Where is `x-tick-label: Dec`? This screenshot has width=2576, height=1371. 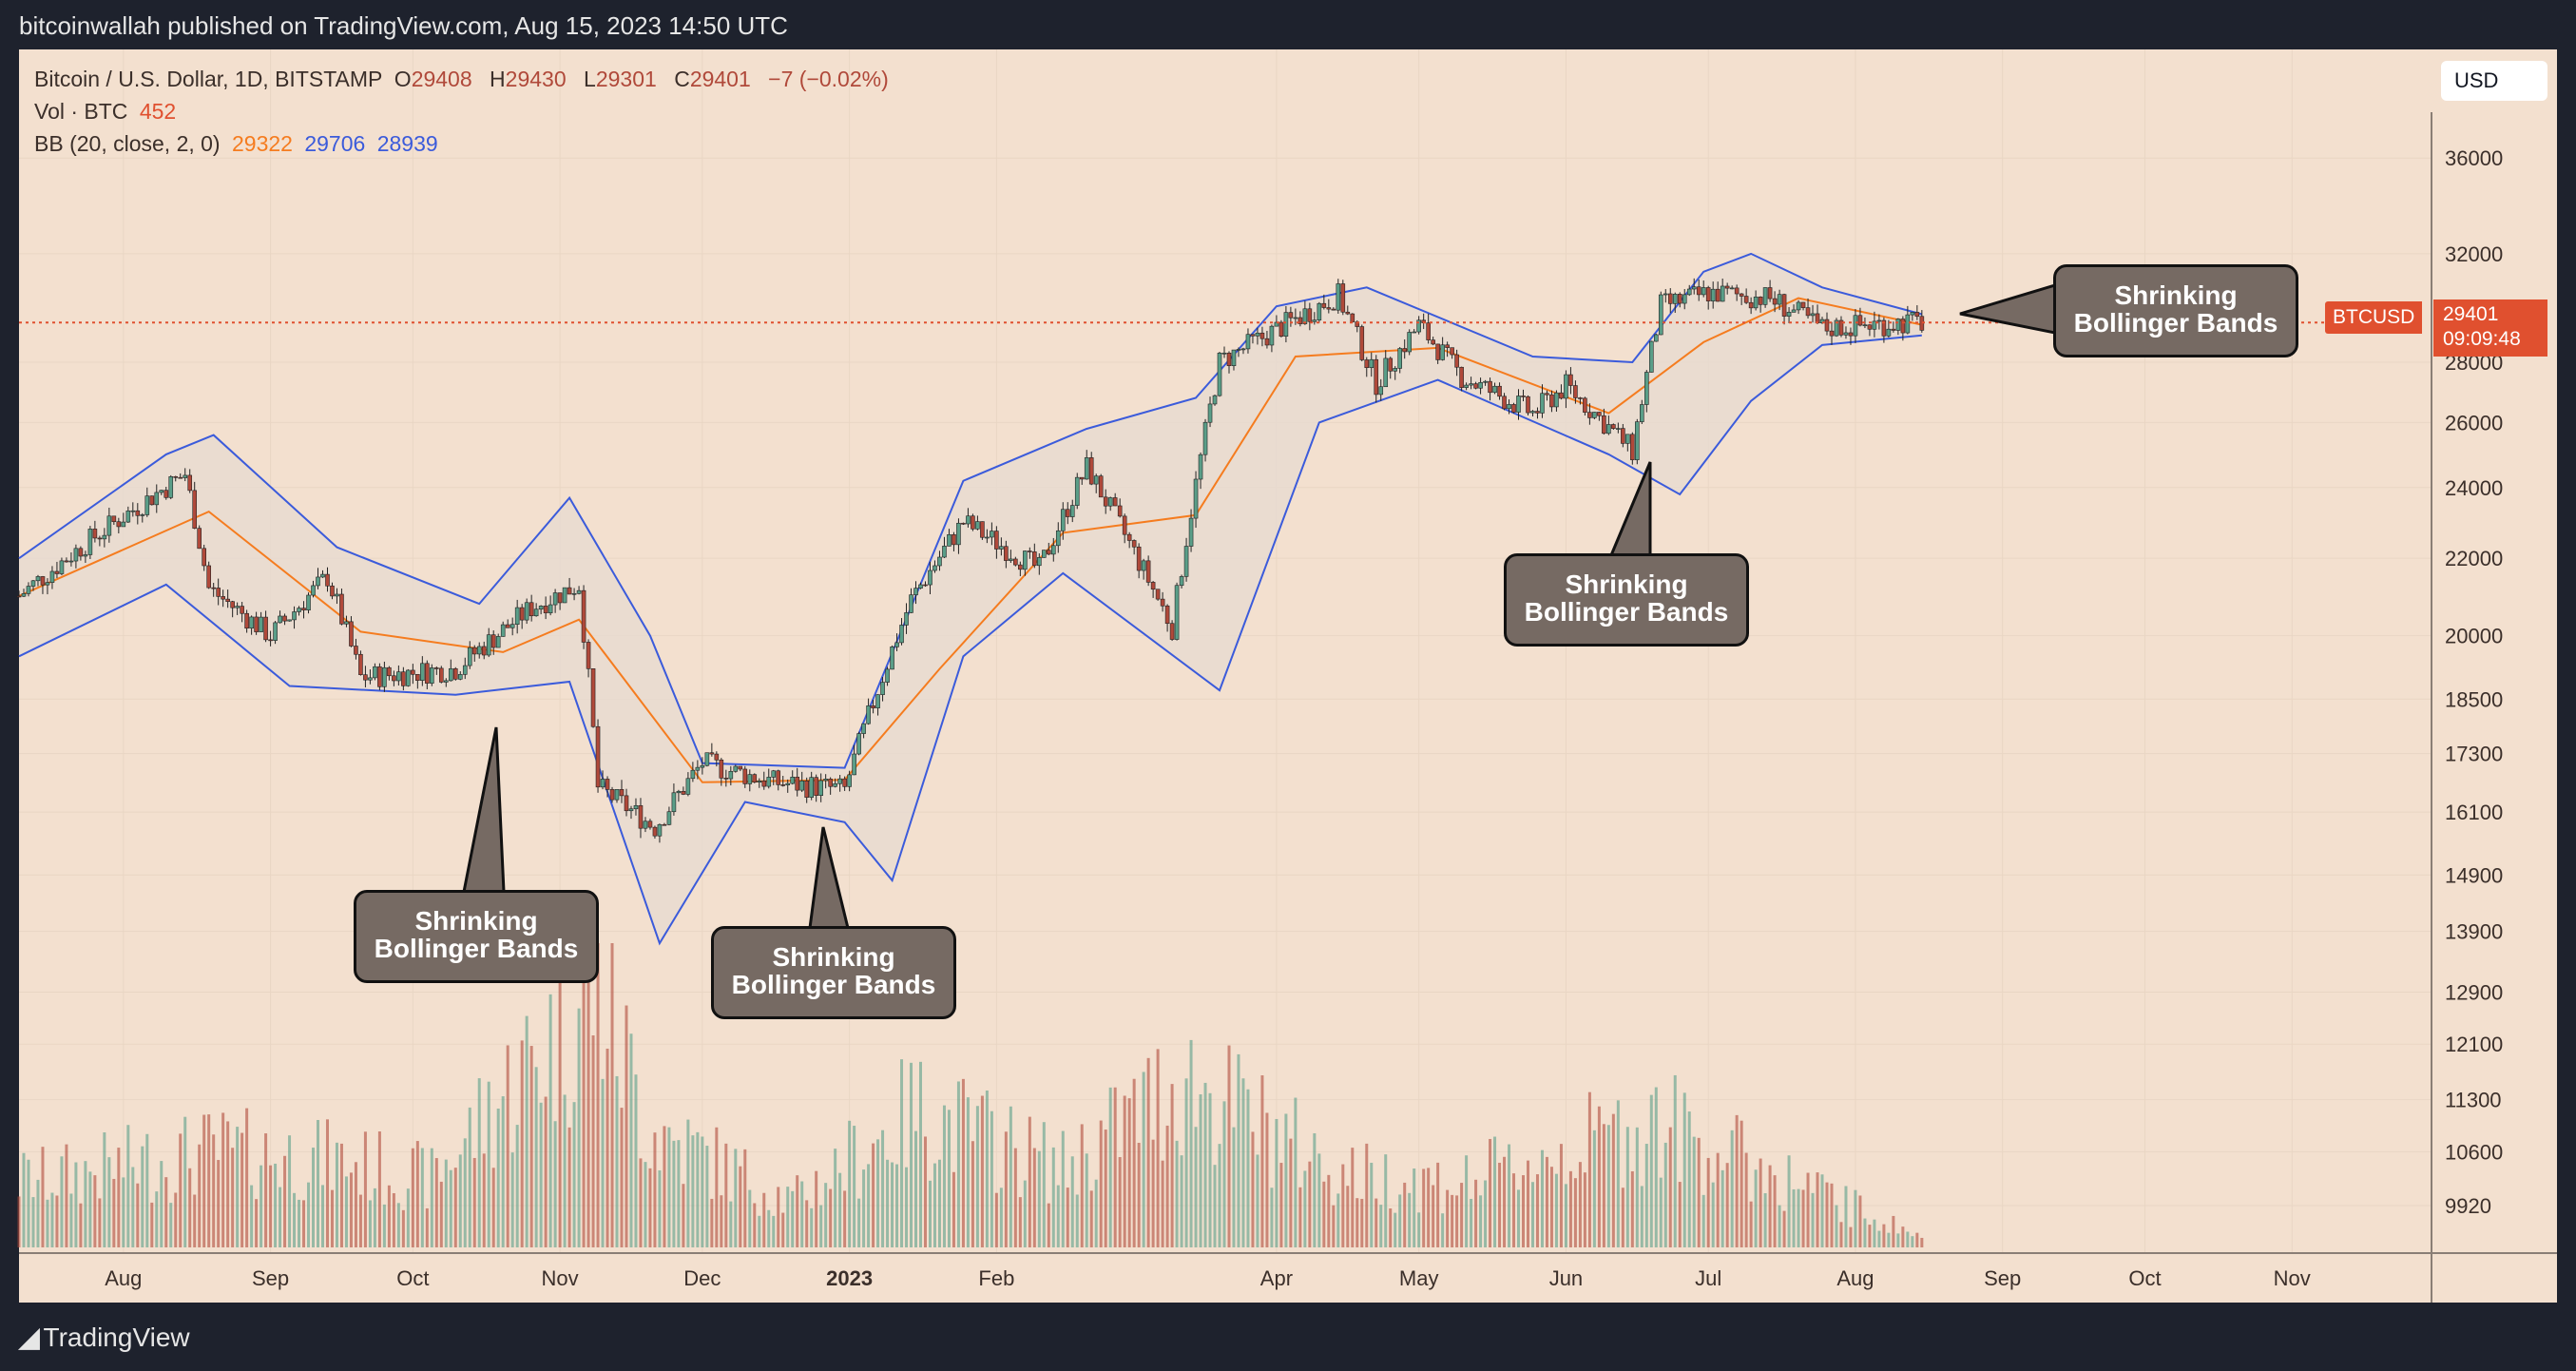 x-tick-label: Dec is located at coordinates (702, 1278).